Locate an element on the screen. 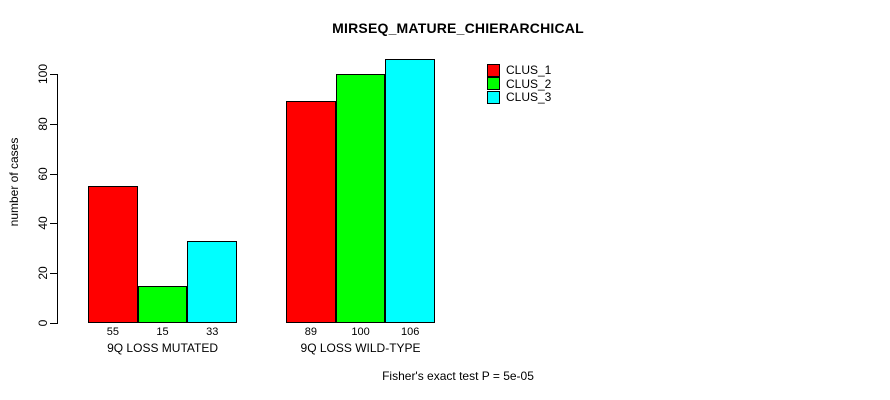  bar-value-label: 100 is located at coordinates (360, 332).